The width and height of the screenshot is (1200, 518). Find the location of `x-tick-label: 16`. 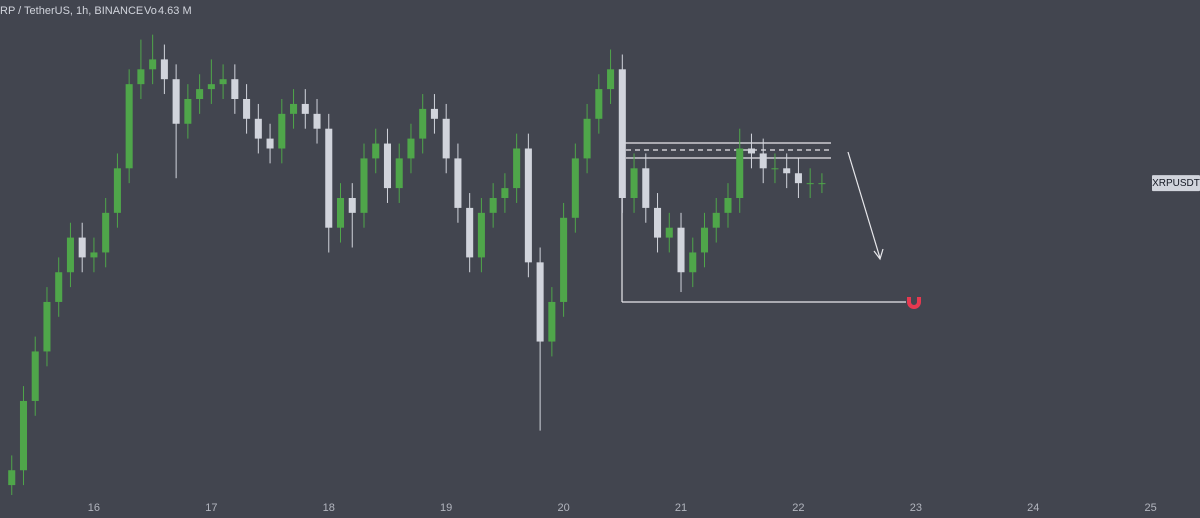

x-tick-label: 16 is located at coordinates (94, 508).